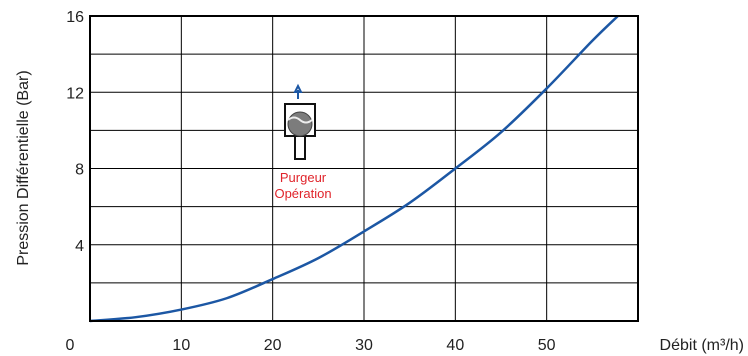 This screenshot has height=356, width=748. I want to click on steam-trap-float-icon, so click(300, 121).